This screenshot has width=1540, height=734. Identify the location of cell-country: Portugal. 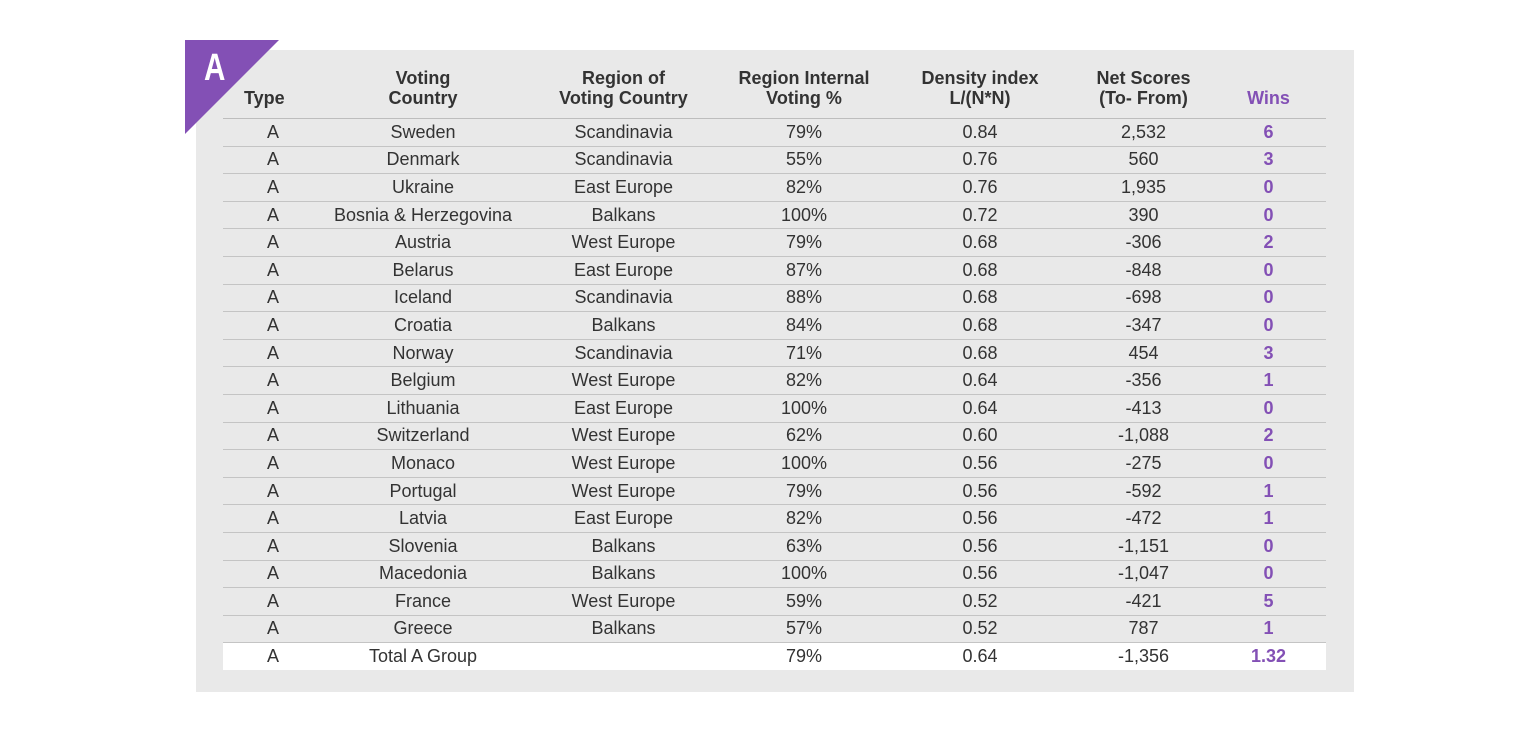
(423, 491).